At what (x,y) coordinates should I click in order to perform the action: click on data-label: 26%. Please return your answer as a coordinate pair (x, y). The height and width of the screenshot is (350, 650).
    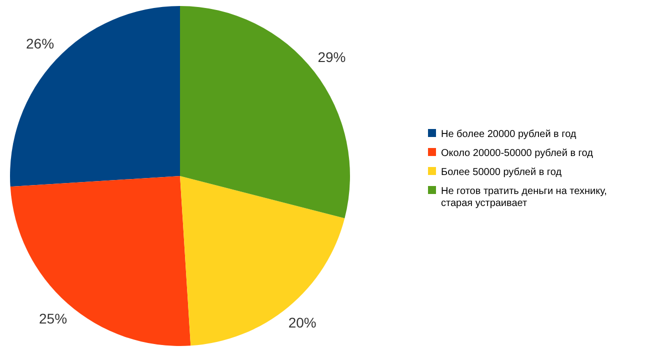
    Looking at the image, I should click on (40, 43).